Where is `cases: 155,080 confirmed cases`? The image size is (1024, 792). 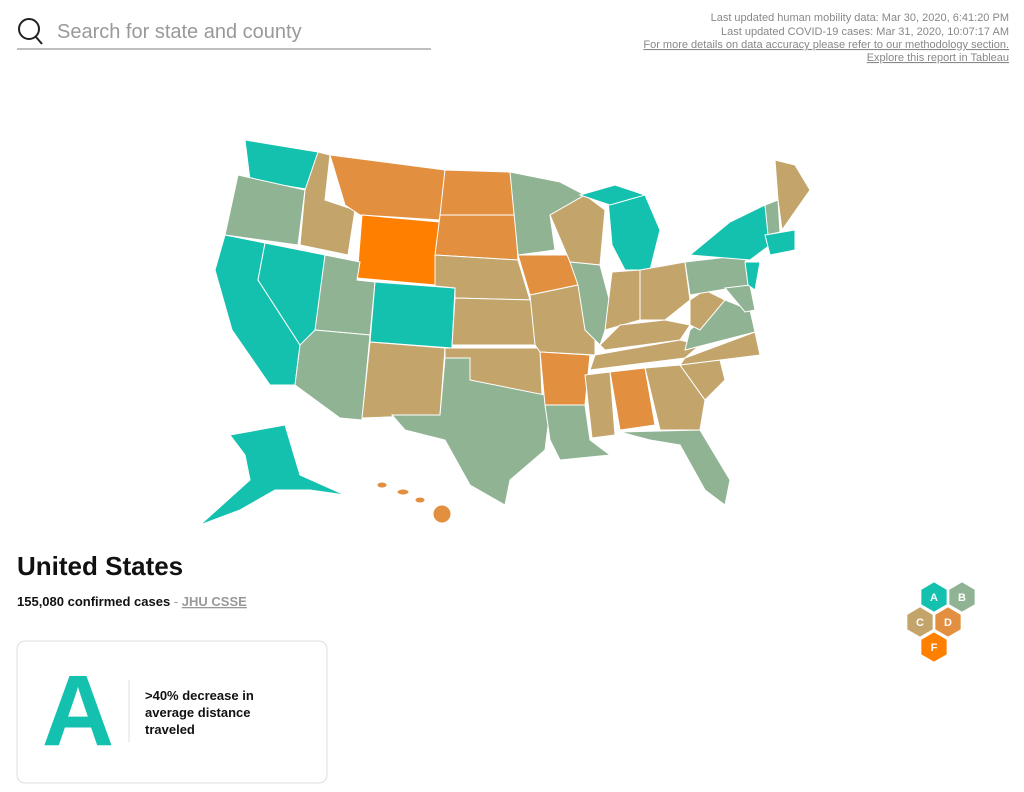
cases: 155,080 confirmed cases is located at coordinates (93, 601).